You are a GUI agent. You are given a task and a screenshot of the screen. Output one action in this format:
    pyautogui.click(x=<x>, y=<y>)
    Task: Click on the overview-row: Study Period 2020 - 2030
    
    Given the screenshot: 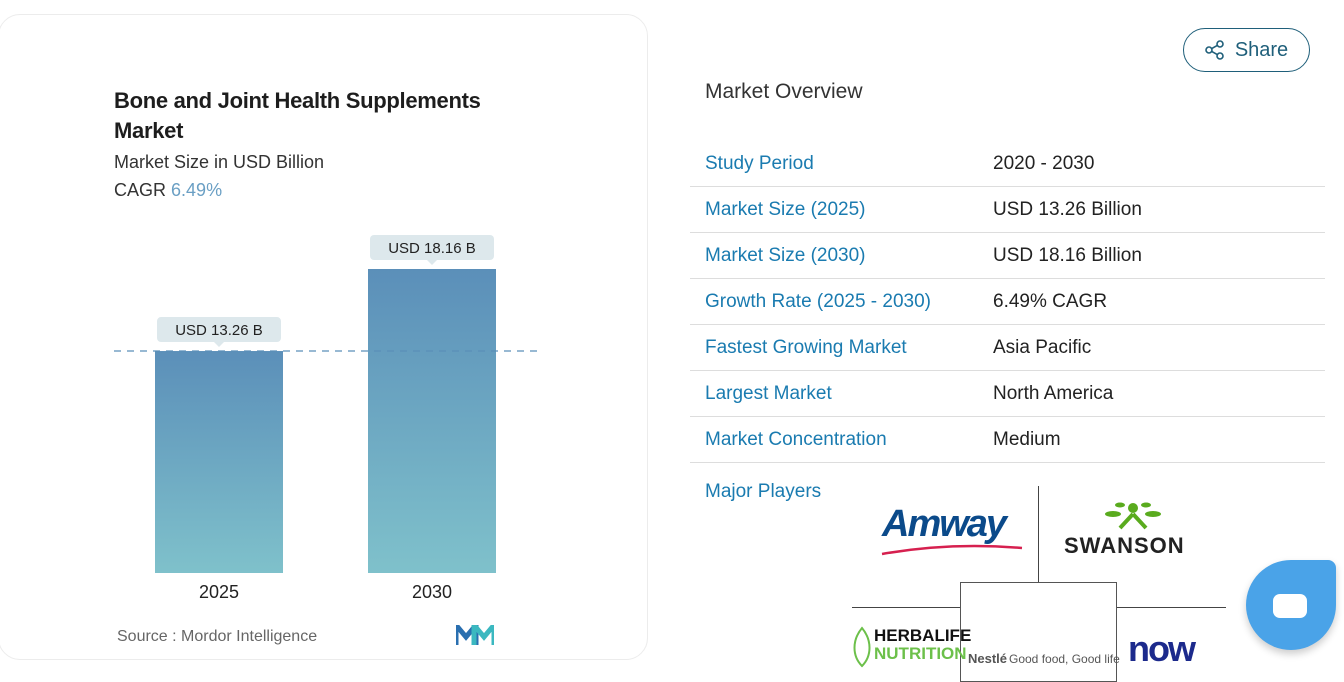 What is the action you would take?
    pyautogui.click(x=1007, y=164)
    